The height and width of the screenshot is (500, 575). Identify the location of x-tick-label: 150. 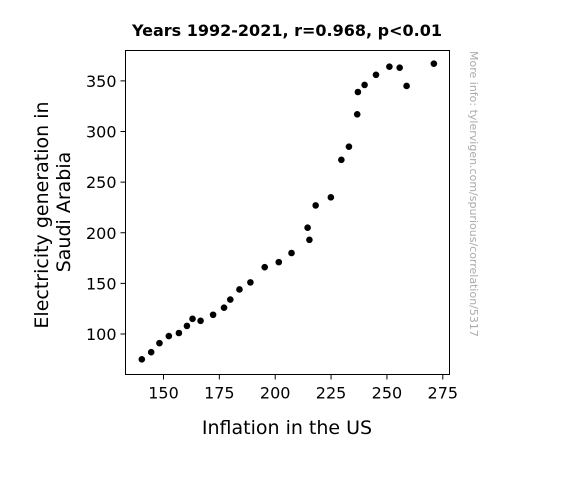
(163, 393).